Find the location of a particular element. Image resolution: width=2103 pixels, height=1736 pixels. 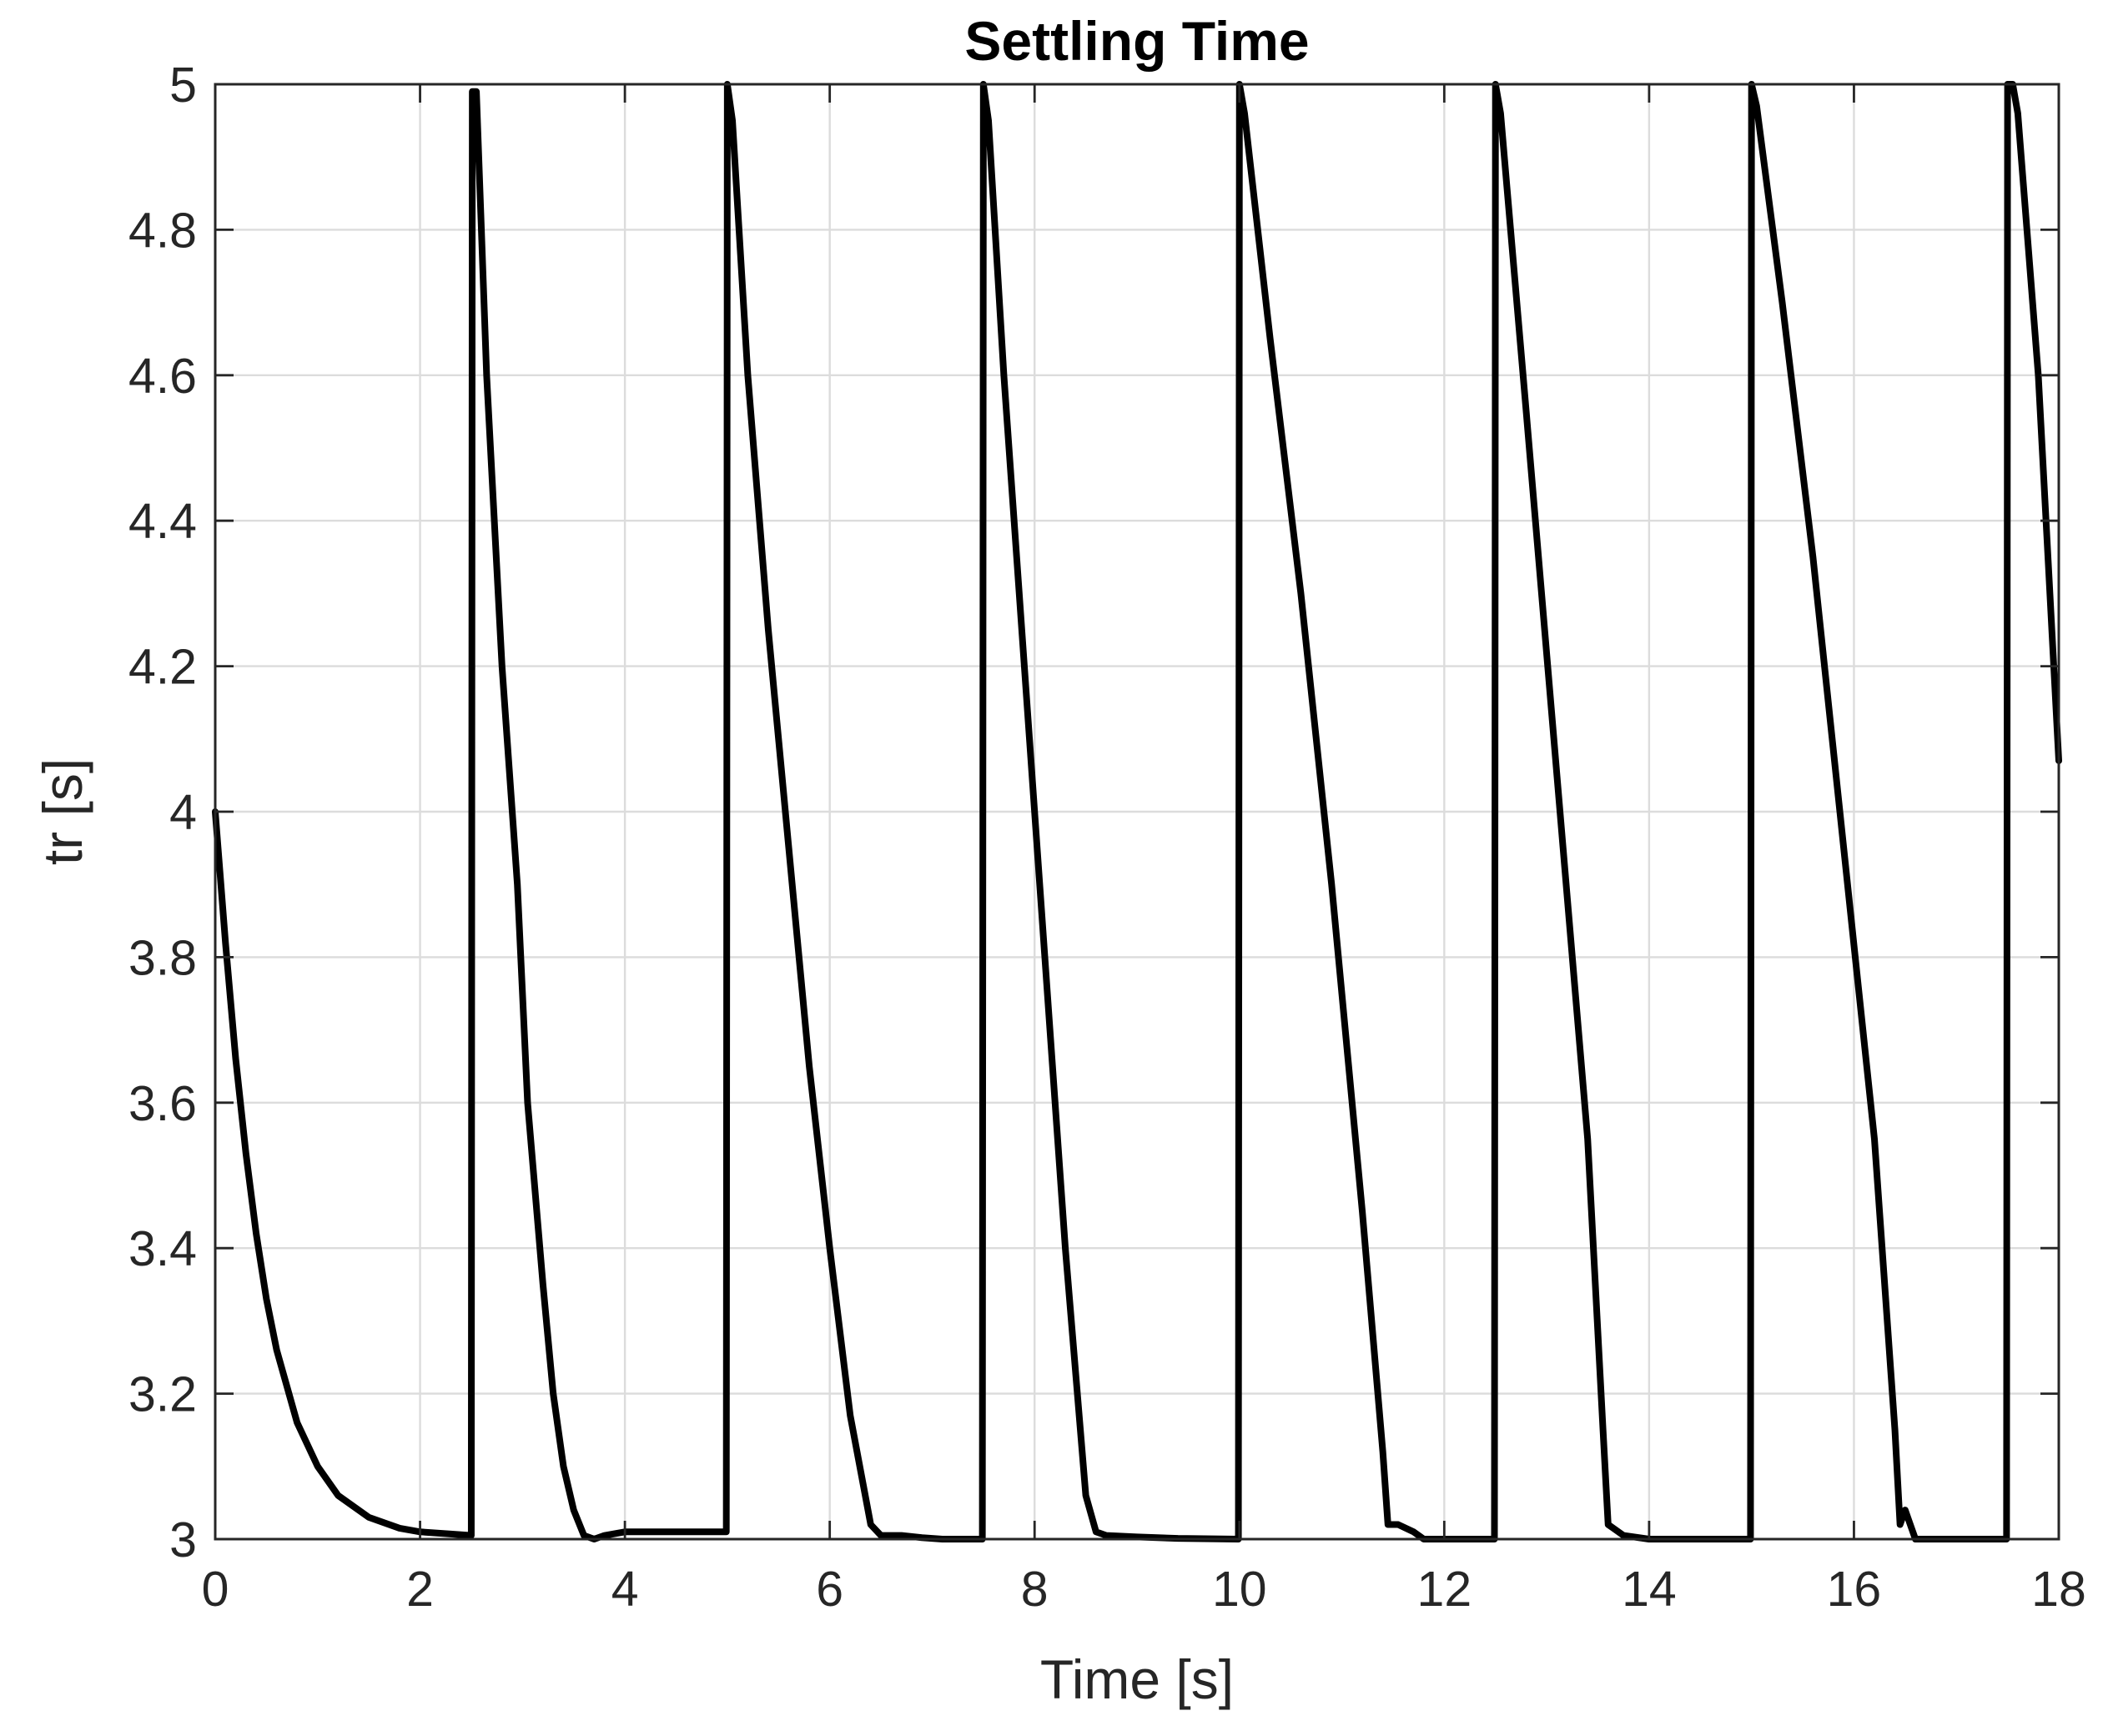

x-tick-label: 2 is located at coordinates (420, 1589).